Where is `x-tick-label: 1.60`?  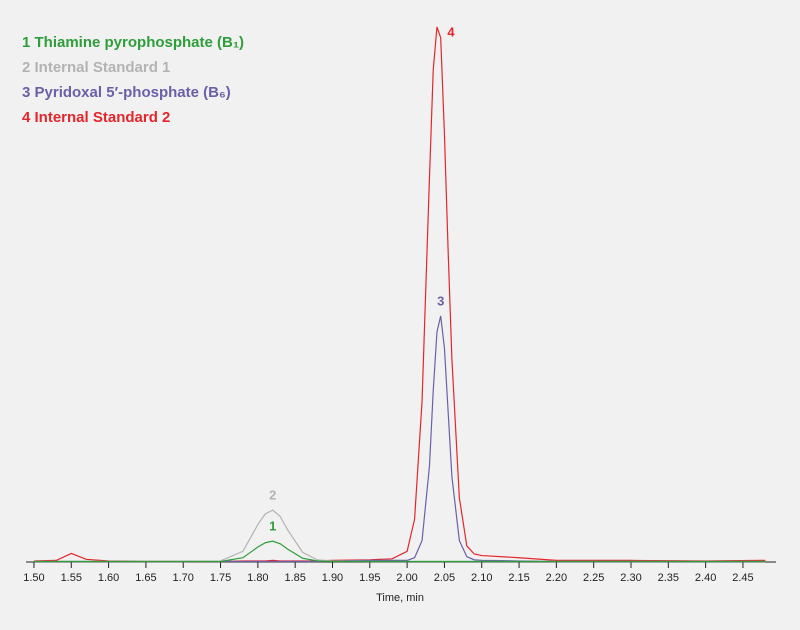
x-tick-label: 1.60 is located at coordinates (108, 578).